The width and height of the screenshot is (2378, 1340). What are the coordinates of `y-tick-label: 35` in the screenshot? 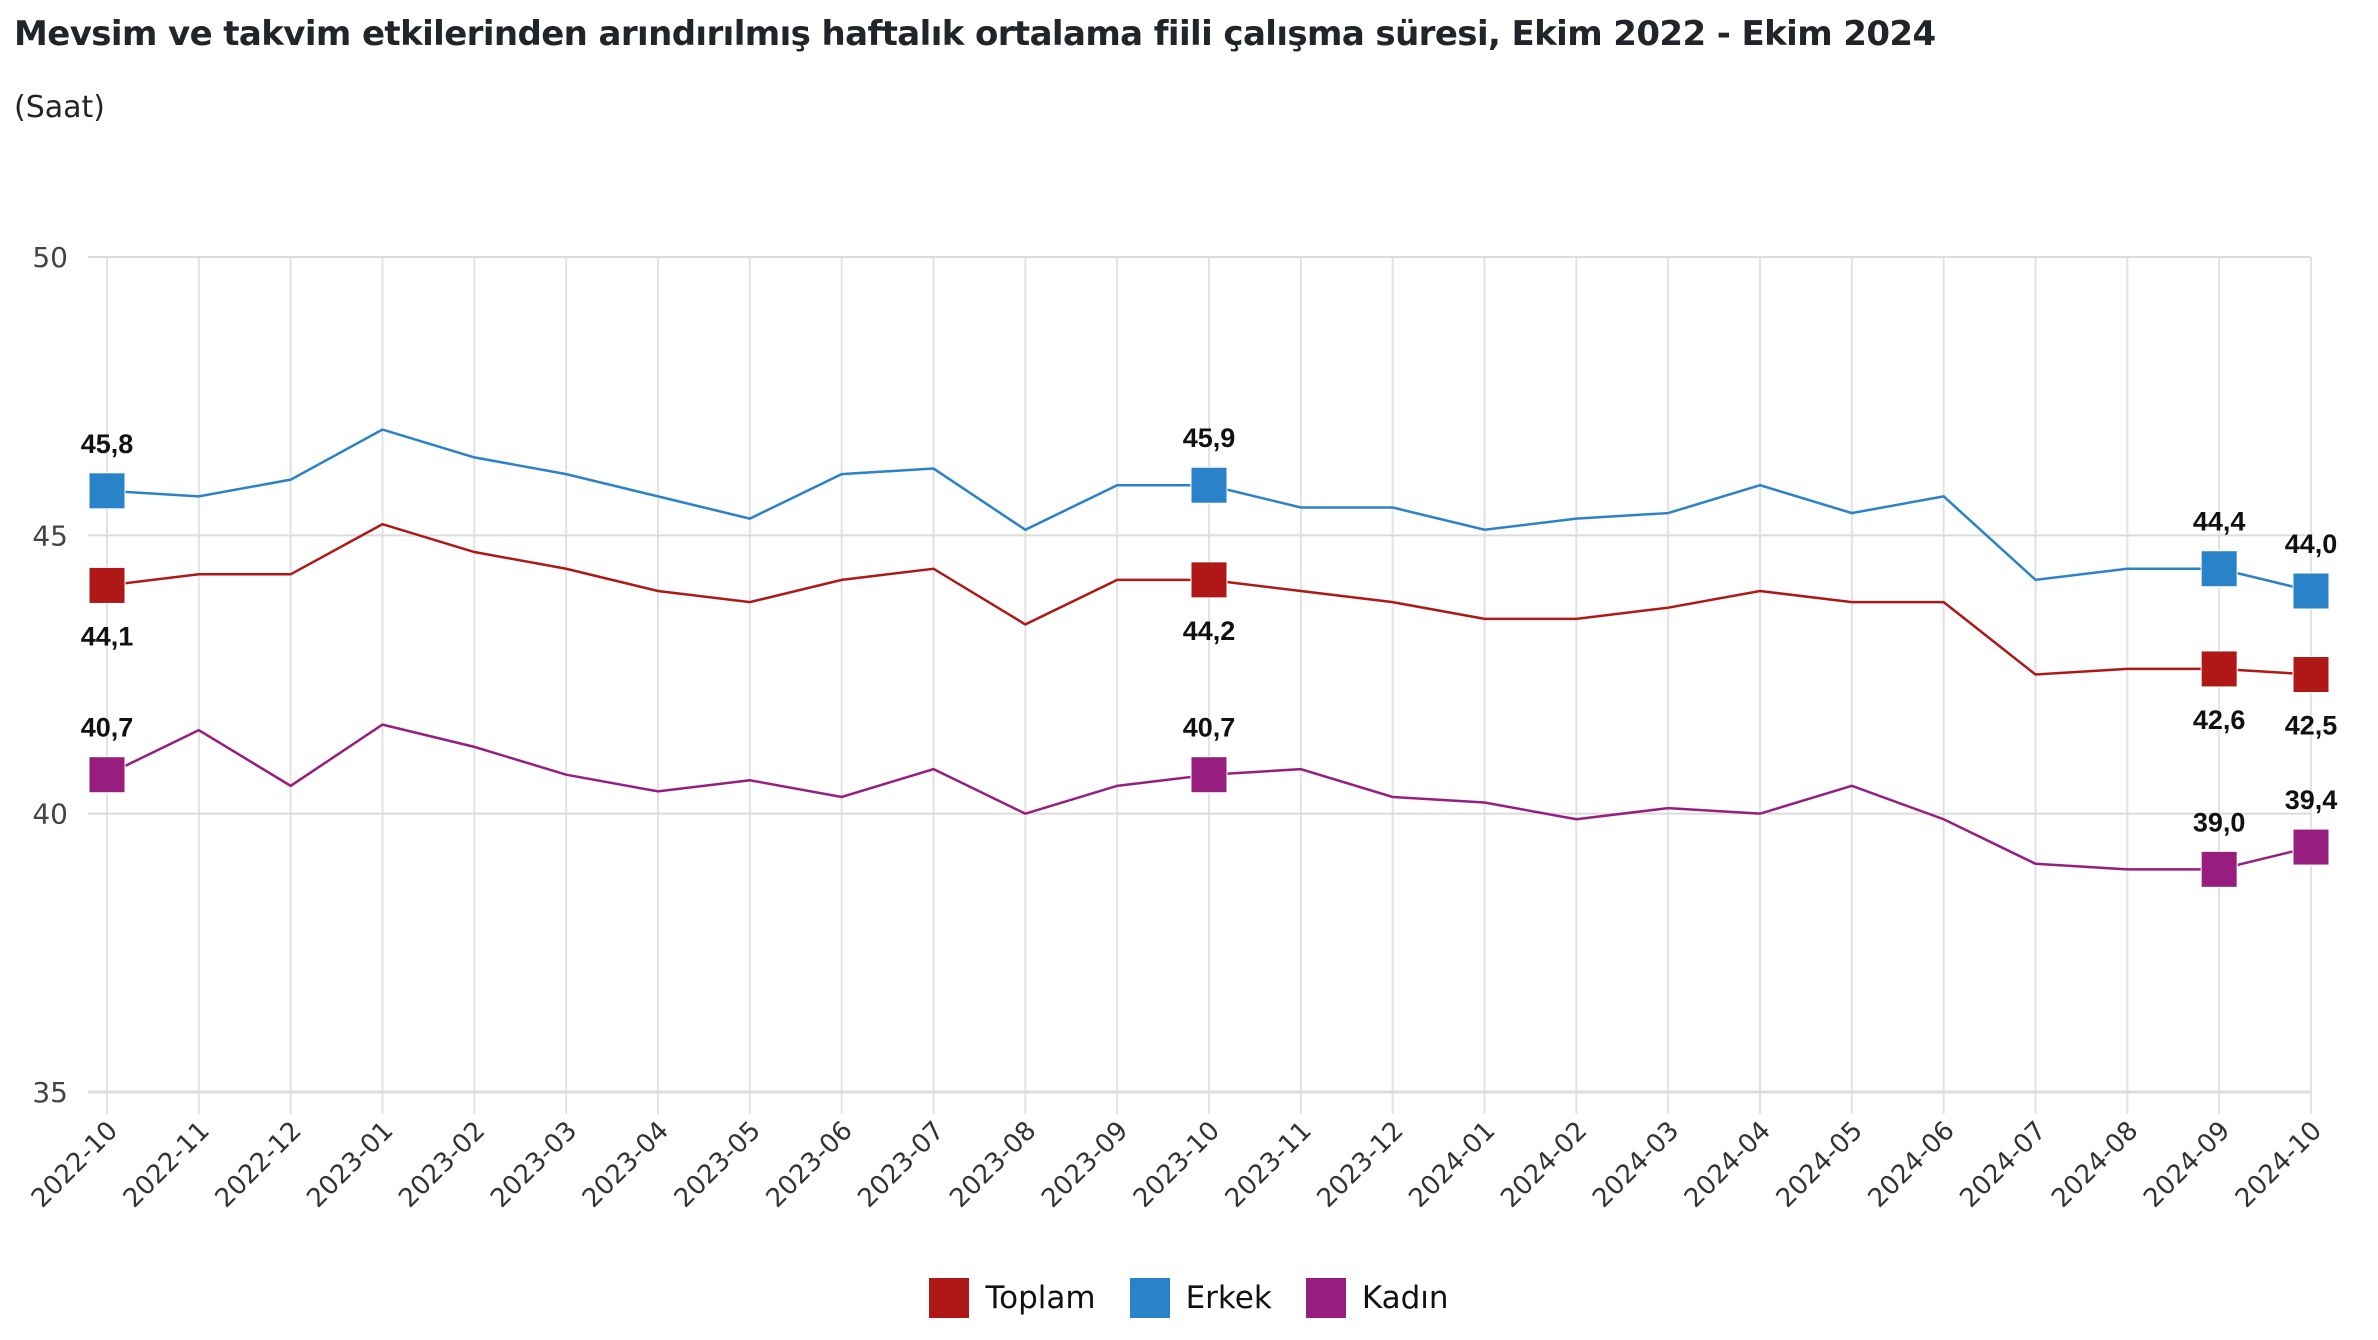 It's located at (50, 1092).